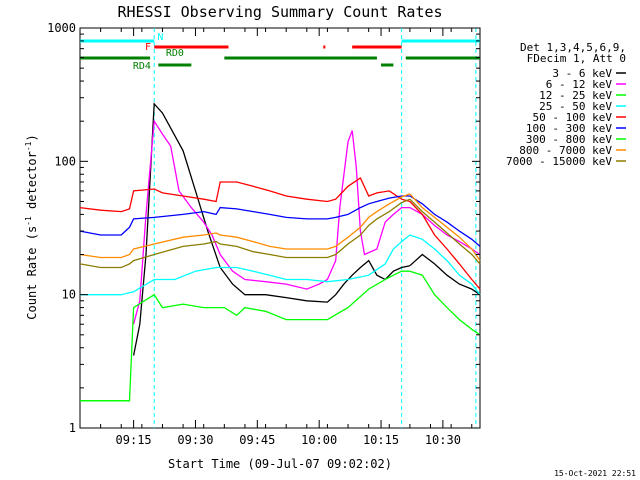 The height and width of the screenshot is (480, 640). Describe the element at coordinates (72, 428) in the screenshot. I see `y-tick-label: 1` at that location.